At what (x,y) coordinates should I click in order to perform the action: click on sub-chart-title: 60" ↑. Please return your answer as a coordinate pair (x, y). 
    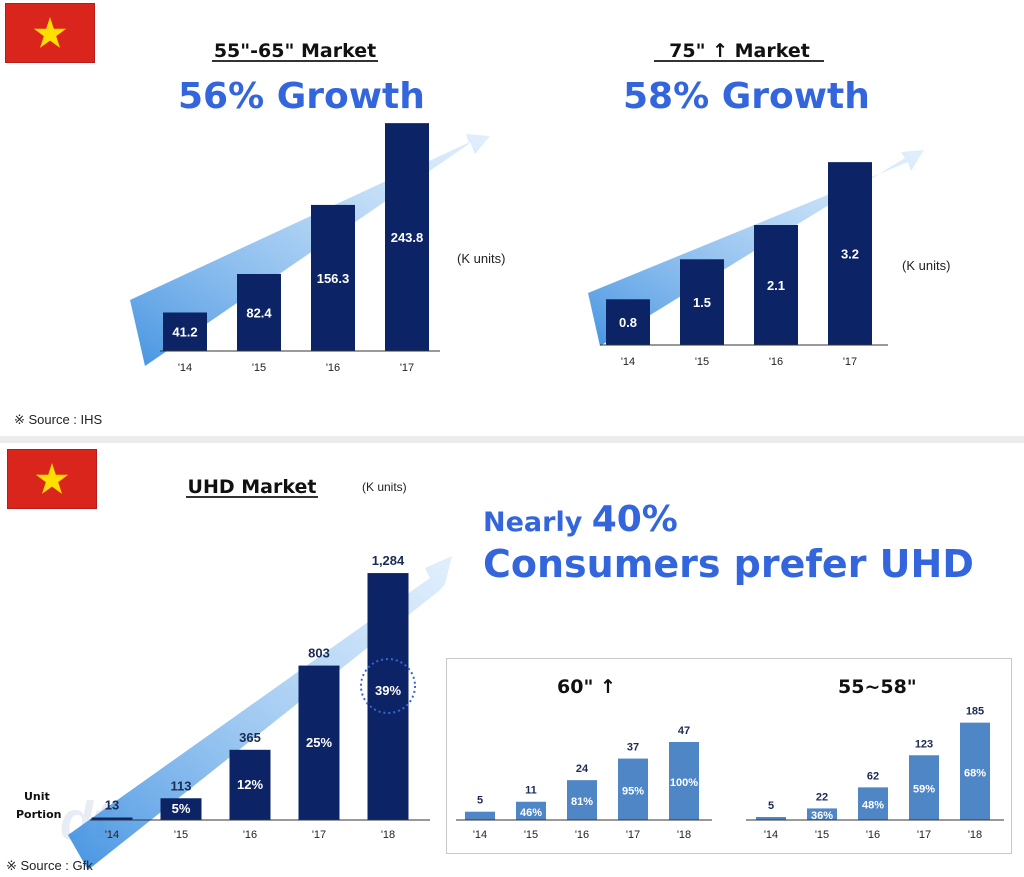
    Looking at the image, I should click on (586, 687).